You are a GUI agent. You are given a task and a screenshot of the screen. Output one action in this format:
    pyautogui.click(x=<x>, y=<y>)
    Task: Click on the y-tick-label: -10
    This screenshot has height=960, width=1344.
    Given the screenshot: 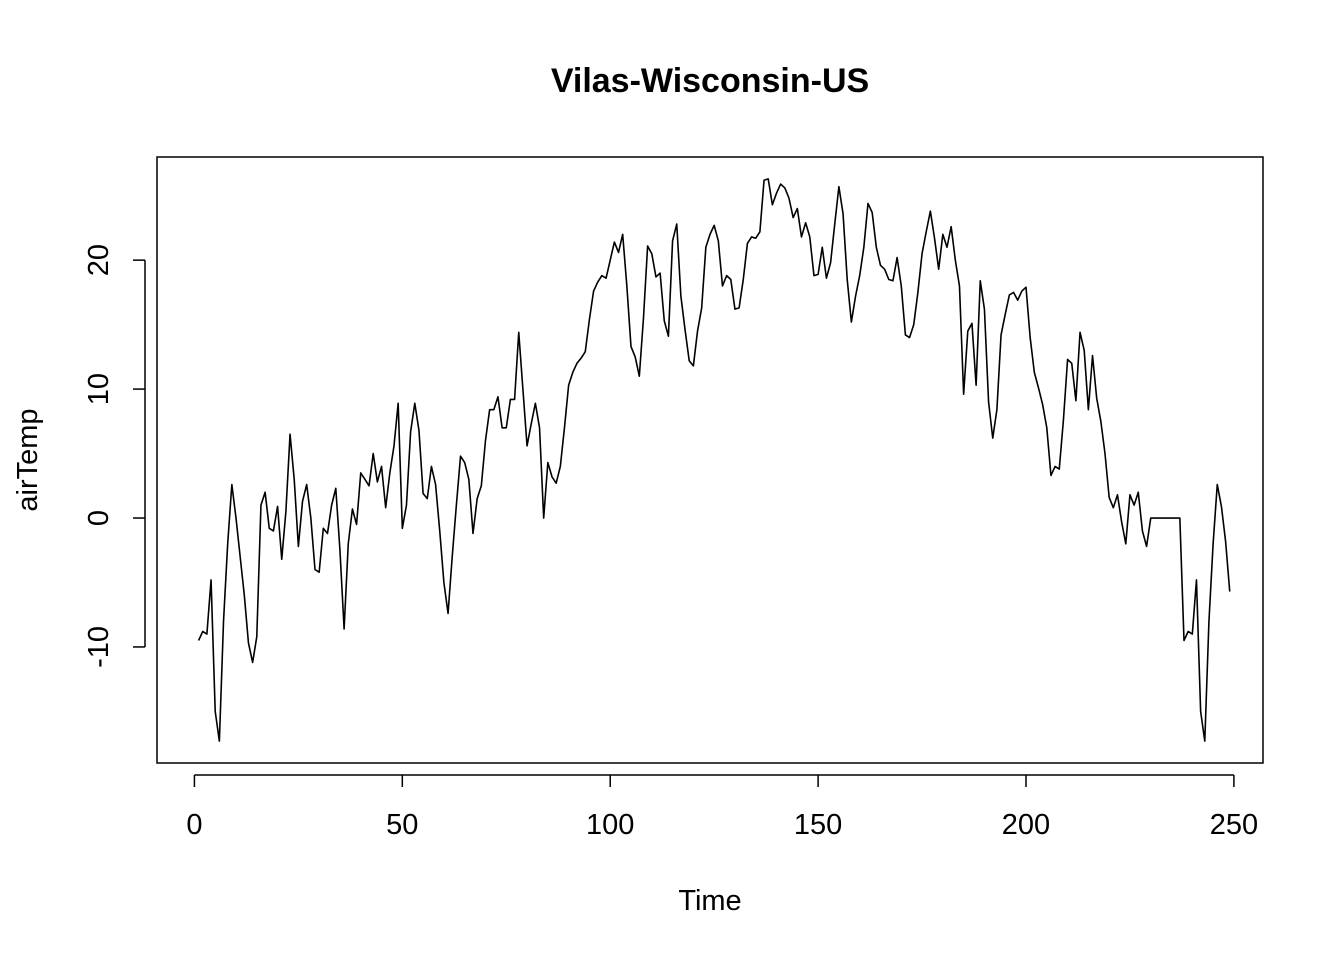 What is the action you would take?
    pyautogui.click(x=99, y=647)
    